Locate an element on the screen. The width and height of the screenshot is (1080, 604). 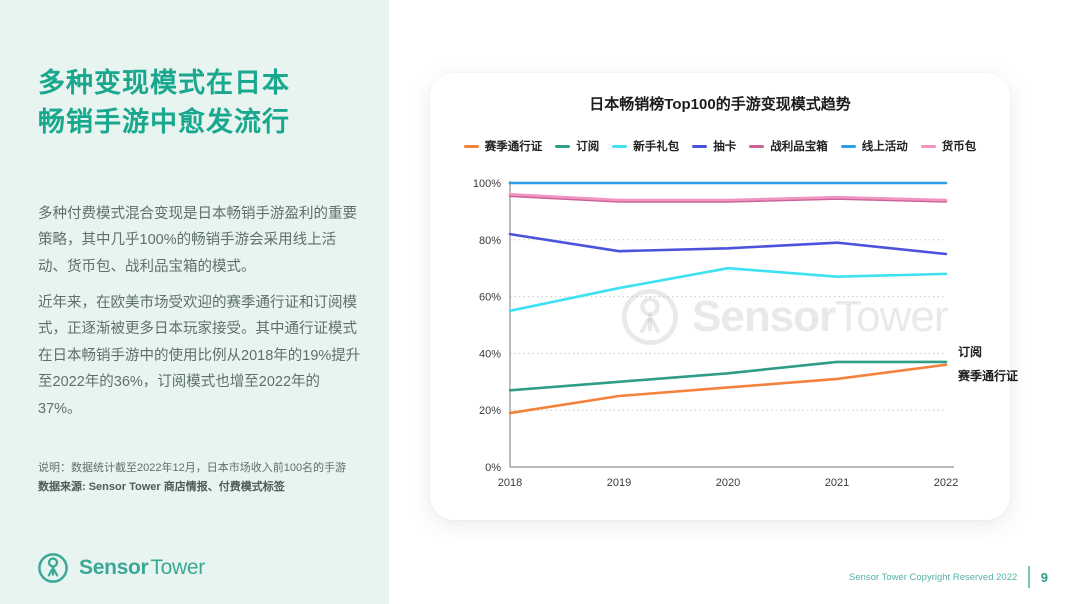
legend-label: 赛季通行证 is located at coordinates (513, 147).